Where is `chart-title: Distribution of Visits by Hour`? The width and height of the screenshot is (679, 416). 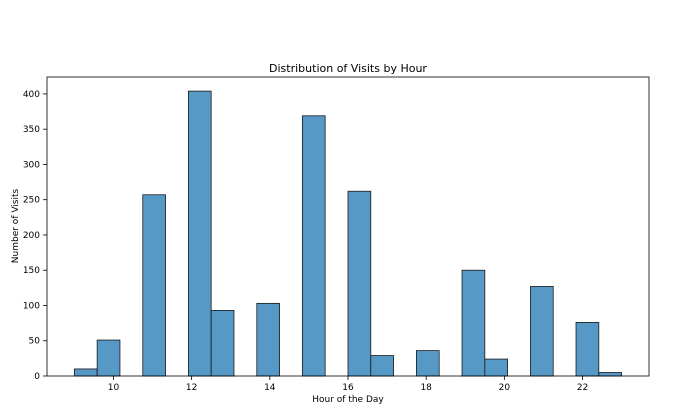 chart-title: Distribution of Visits by Hour is located at coordinates (348, 68).